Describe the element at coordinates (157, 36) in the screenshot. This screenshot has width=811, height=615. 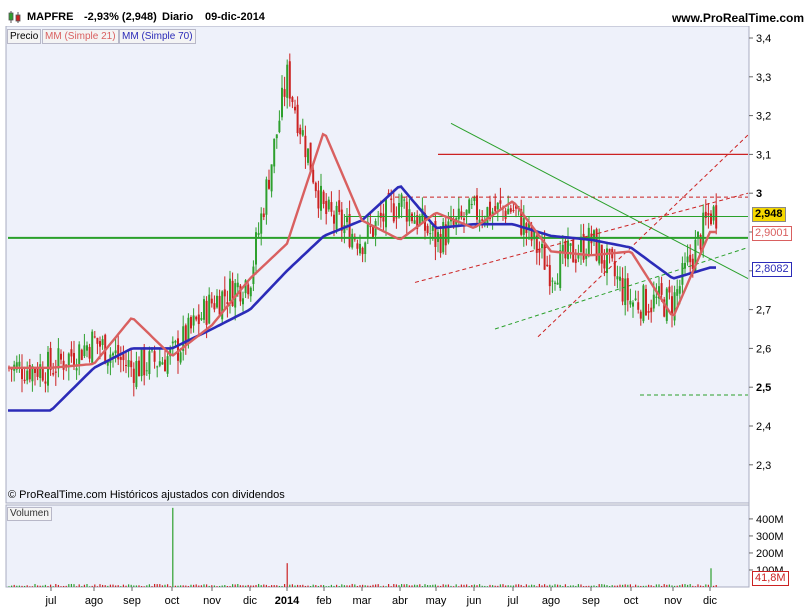
I see `legend-ma70: MM (Simple 70)` at that location.